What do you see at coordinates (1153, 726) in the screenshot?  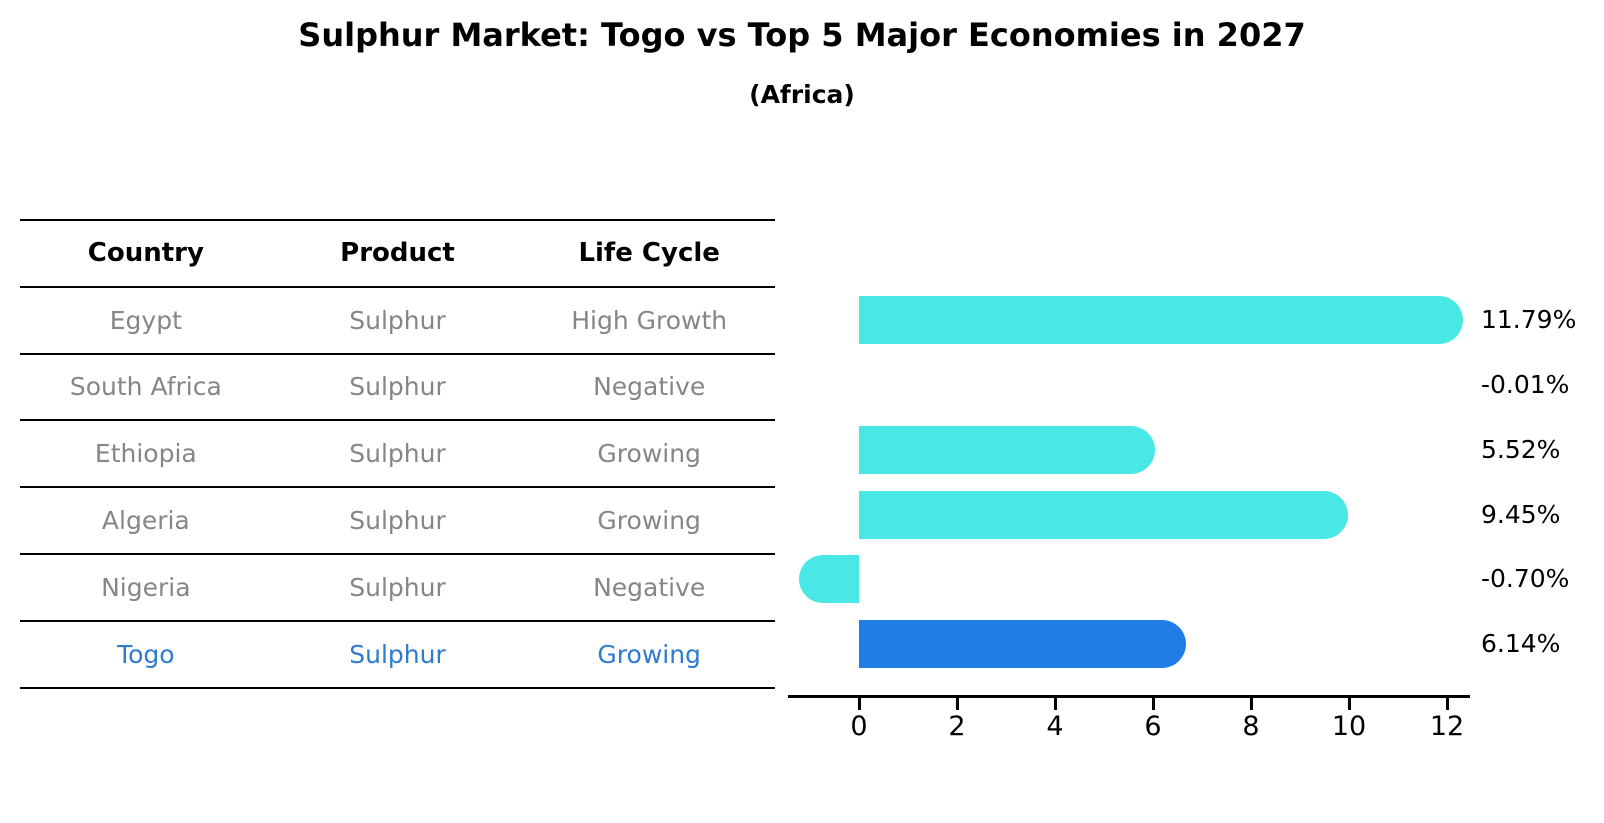 I see `x-axis-tick-label: 6` at bounding box center [1153, 726].